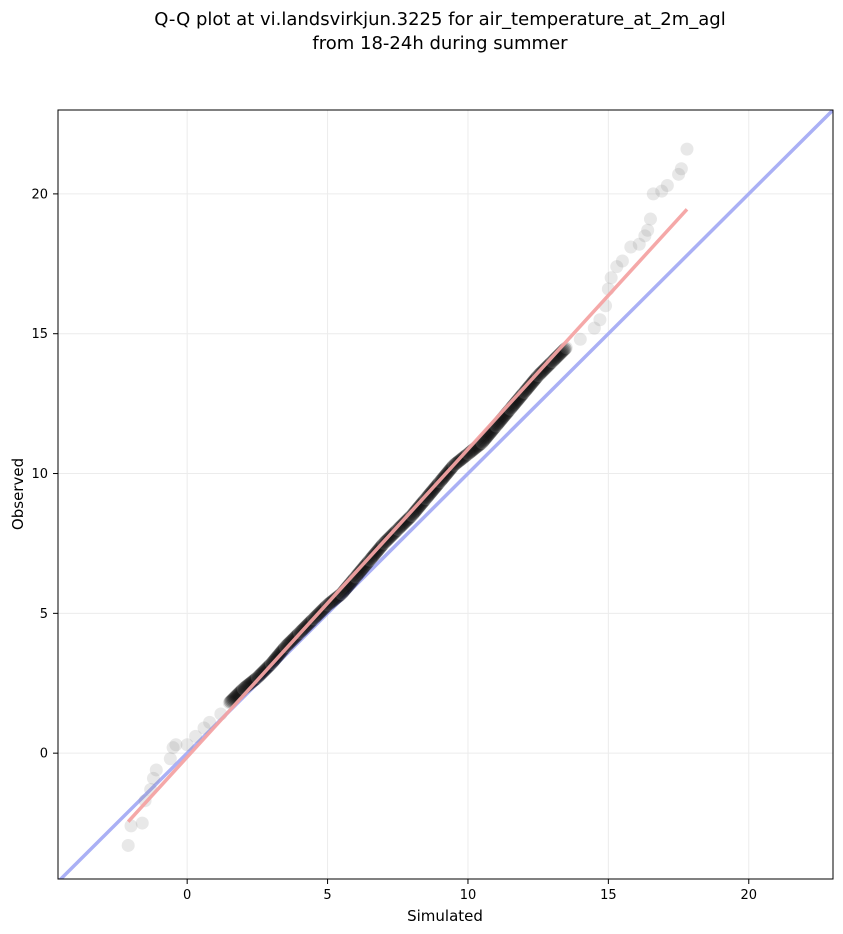 The width and height of the screenshot is (843, 934). What do you see at coordinates (187, 895) in the screenshot?
I see `x-tick-label: 0` at bounding box center [187, 895].